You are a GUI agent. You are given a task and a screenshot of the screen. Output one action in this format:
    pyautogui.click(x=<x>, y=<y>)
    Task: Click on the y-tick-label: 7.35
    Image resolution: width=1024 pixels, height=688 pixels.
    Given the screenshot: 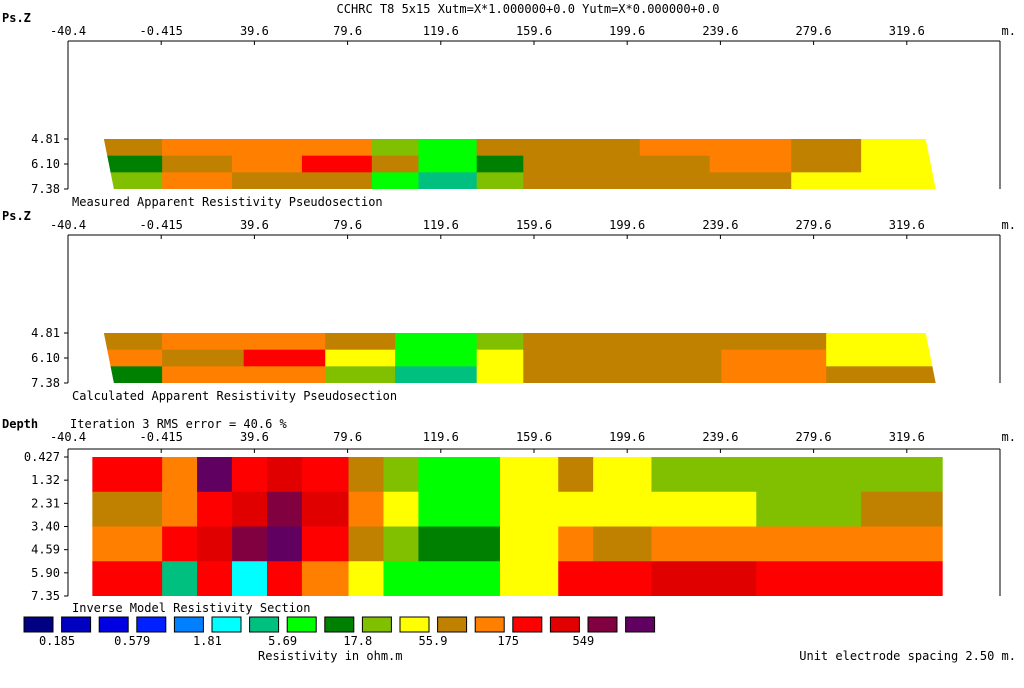 What is the action you would take?
    pyautogui.click(x=45, y=596)
    